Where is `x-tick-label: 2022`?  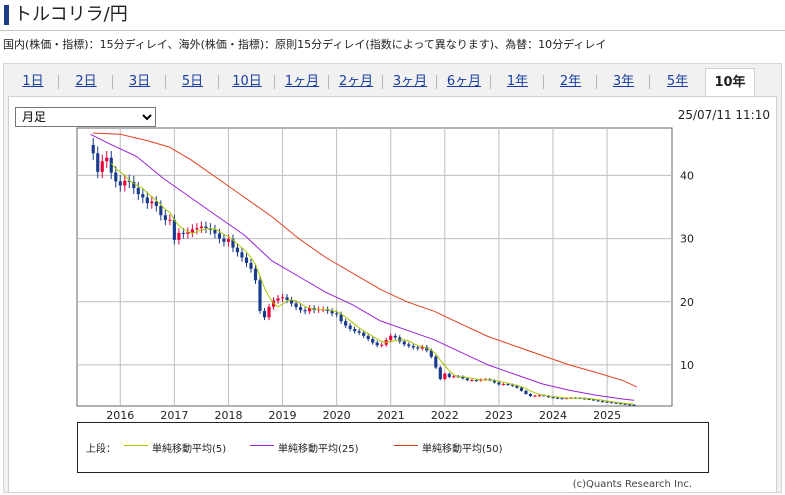
x-tick-label: 2022 is located at coordinates (445, 415).